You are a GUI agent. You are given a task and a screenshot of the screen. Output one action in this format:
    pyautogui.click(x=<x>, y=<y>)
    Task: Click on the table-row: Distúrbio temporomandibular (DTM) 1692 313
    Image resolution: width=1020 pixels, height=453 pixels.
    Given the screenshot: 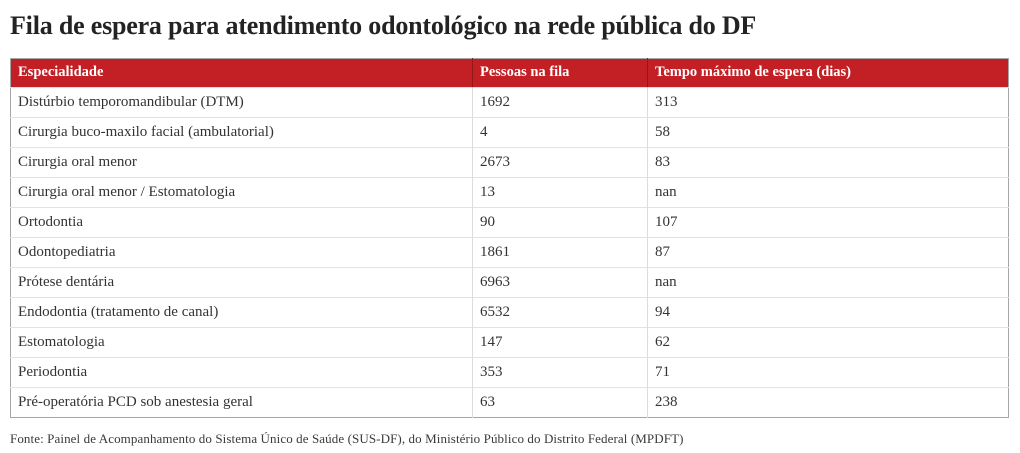 What is the action you would take?
    pyautogui.click(x=509, y=101)
    